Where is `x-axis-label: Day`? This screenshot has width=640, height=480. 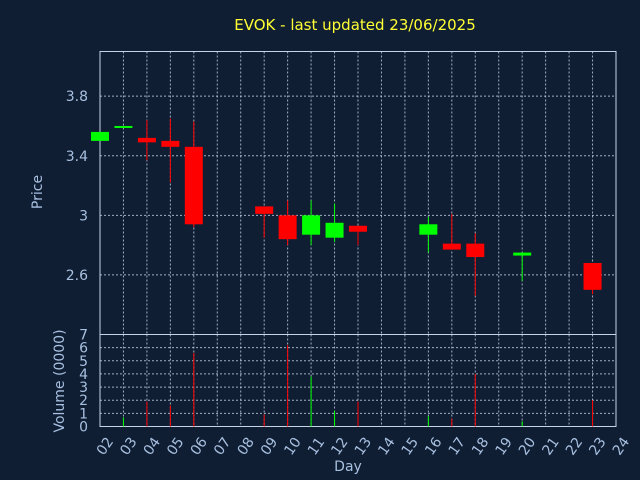
x-axis-label: Day is located at coordinates (348, 467).